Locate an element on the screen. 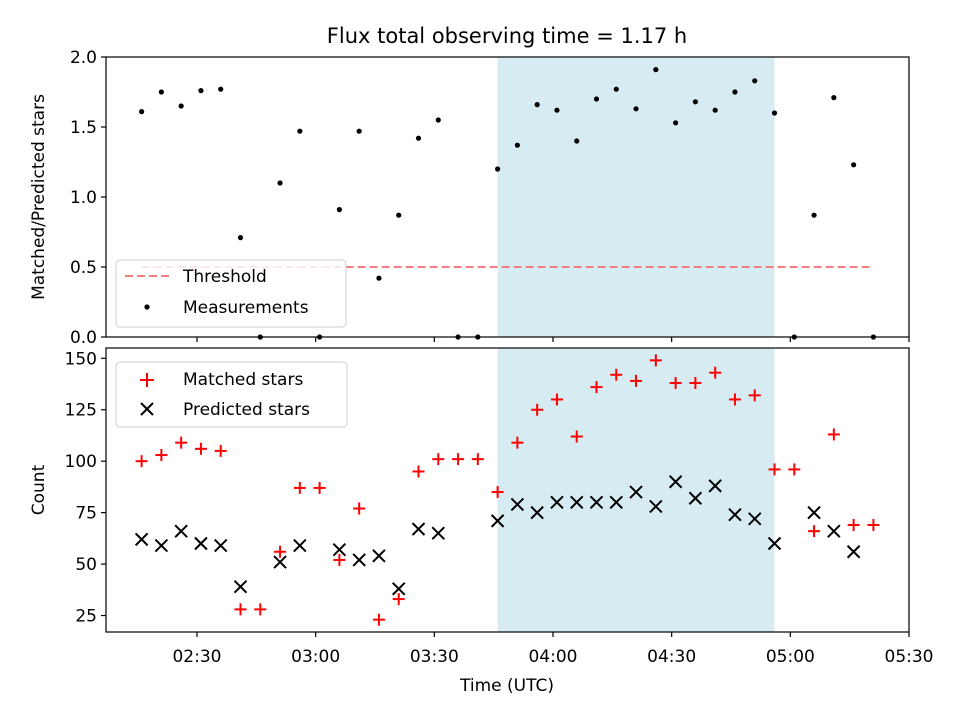 The height and width of the screenshot is (720, 960). y-tick-label: 1.0 is located at coordinates (83, 198).